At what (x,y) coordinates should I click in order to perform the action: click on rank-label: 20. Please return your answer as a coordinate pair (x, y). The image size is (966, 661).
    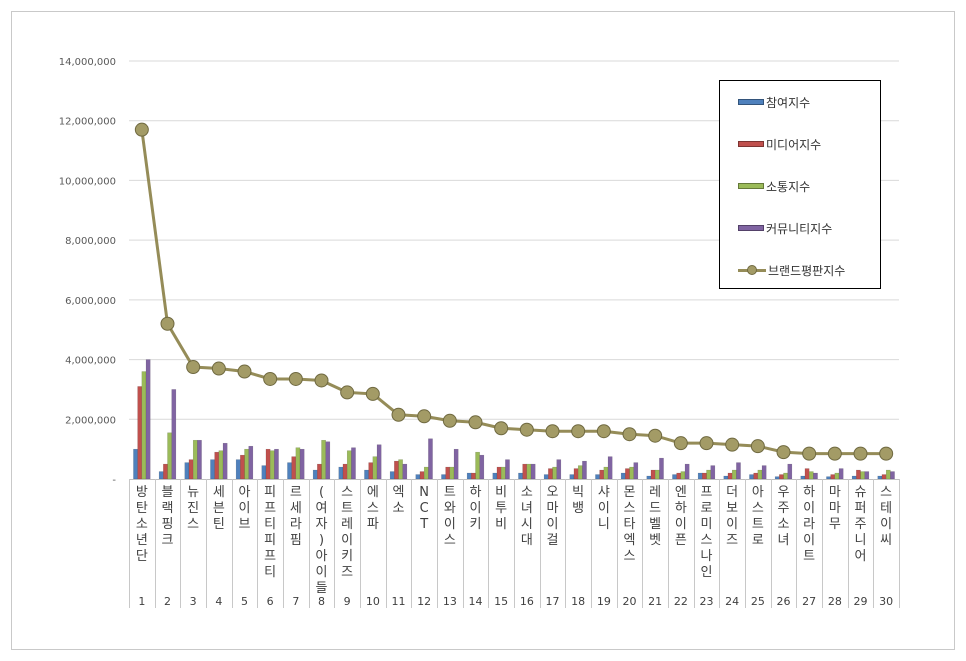
    Looking at the image, I should click on (630, 601).